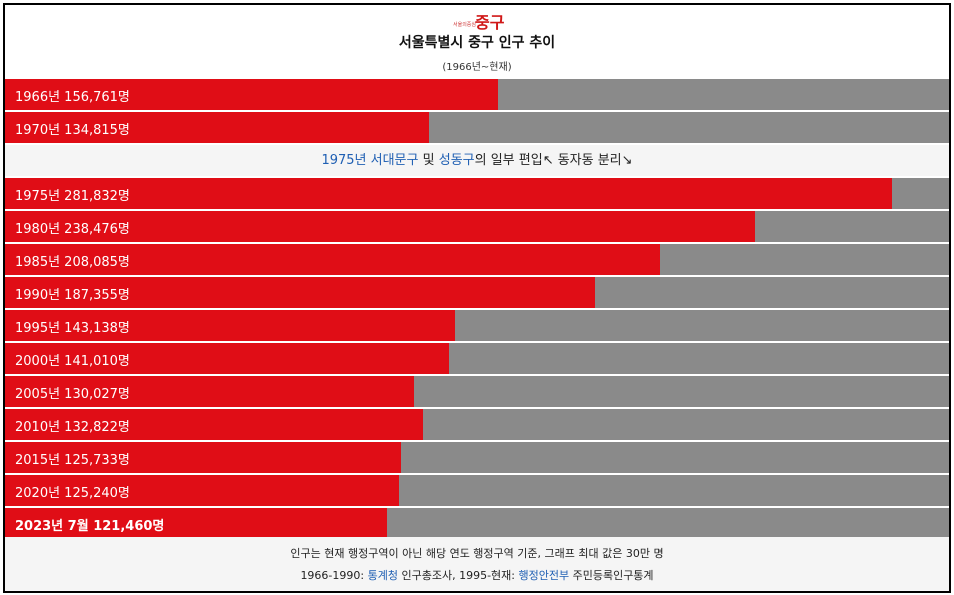 This screenshot has width=954, height=595. What do you see at coordinates (544, 575) in the screenshot?
I see `ministry-interior-link: 행정안전부` at bounding box center [544, 575].